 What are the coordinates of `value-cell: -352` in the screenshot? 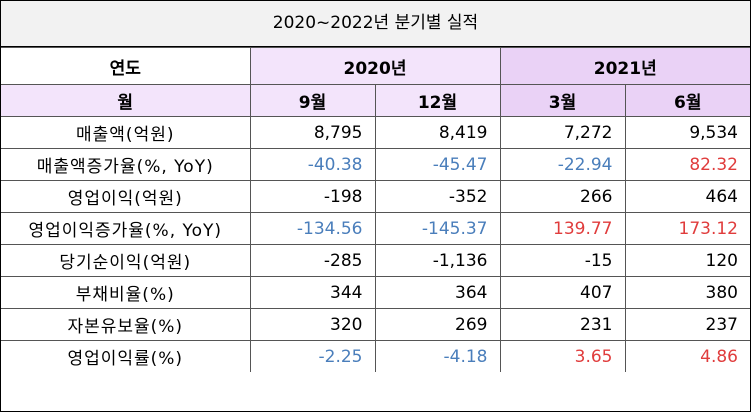 It's located at (437, 196).